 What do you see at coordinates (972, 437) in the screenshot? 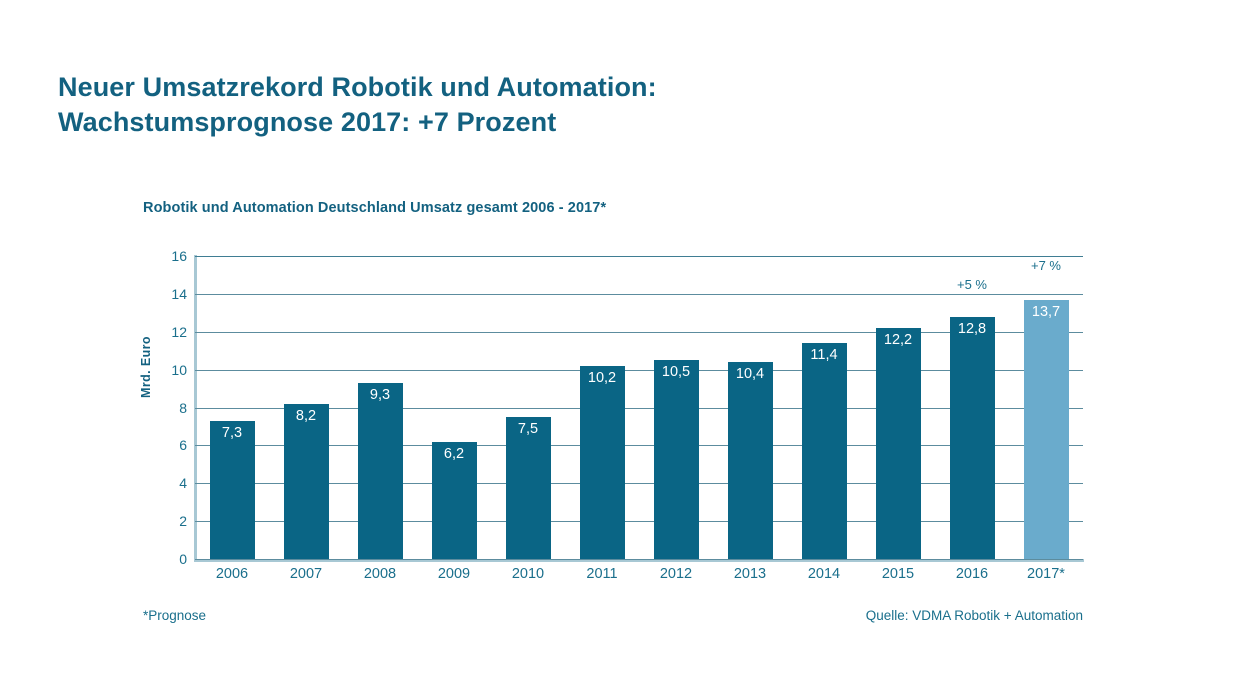
I see `bar-2016: 12,8` at bounding box center [972, 437].